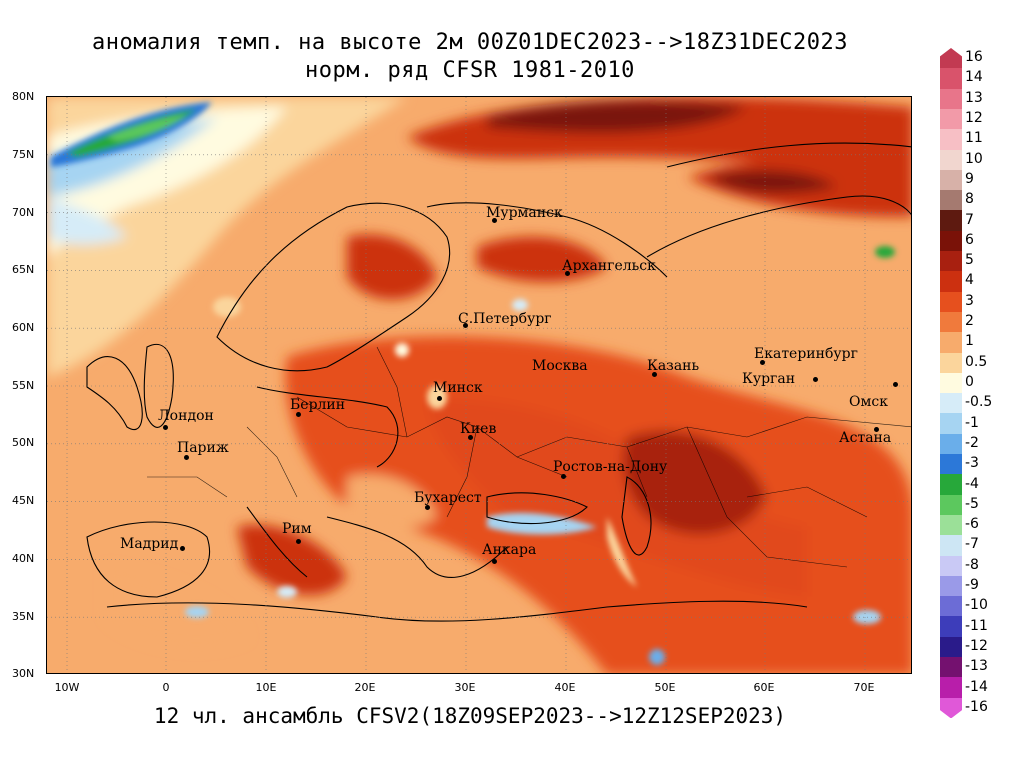 This screenshot has height=768, width=1024. What do you see at coordinates (23, 269) in the screenshot?
I see `lat-label-65: 65N` at bounding box center [23, 269].